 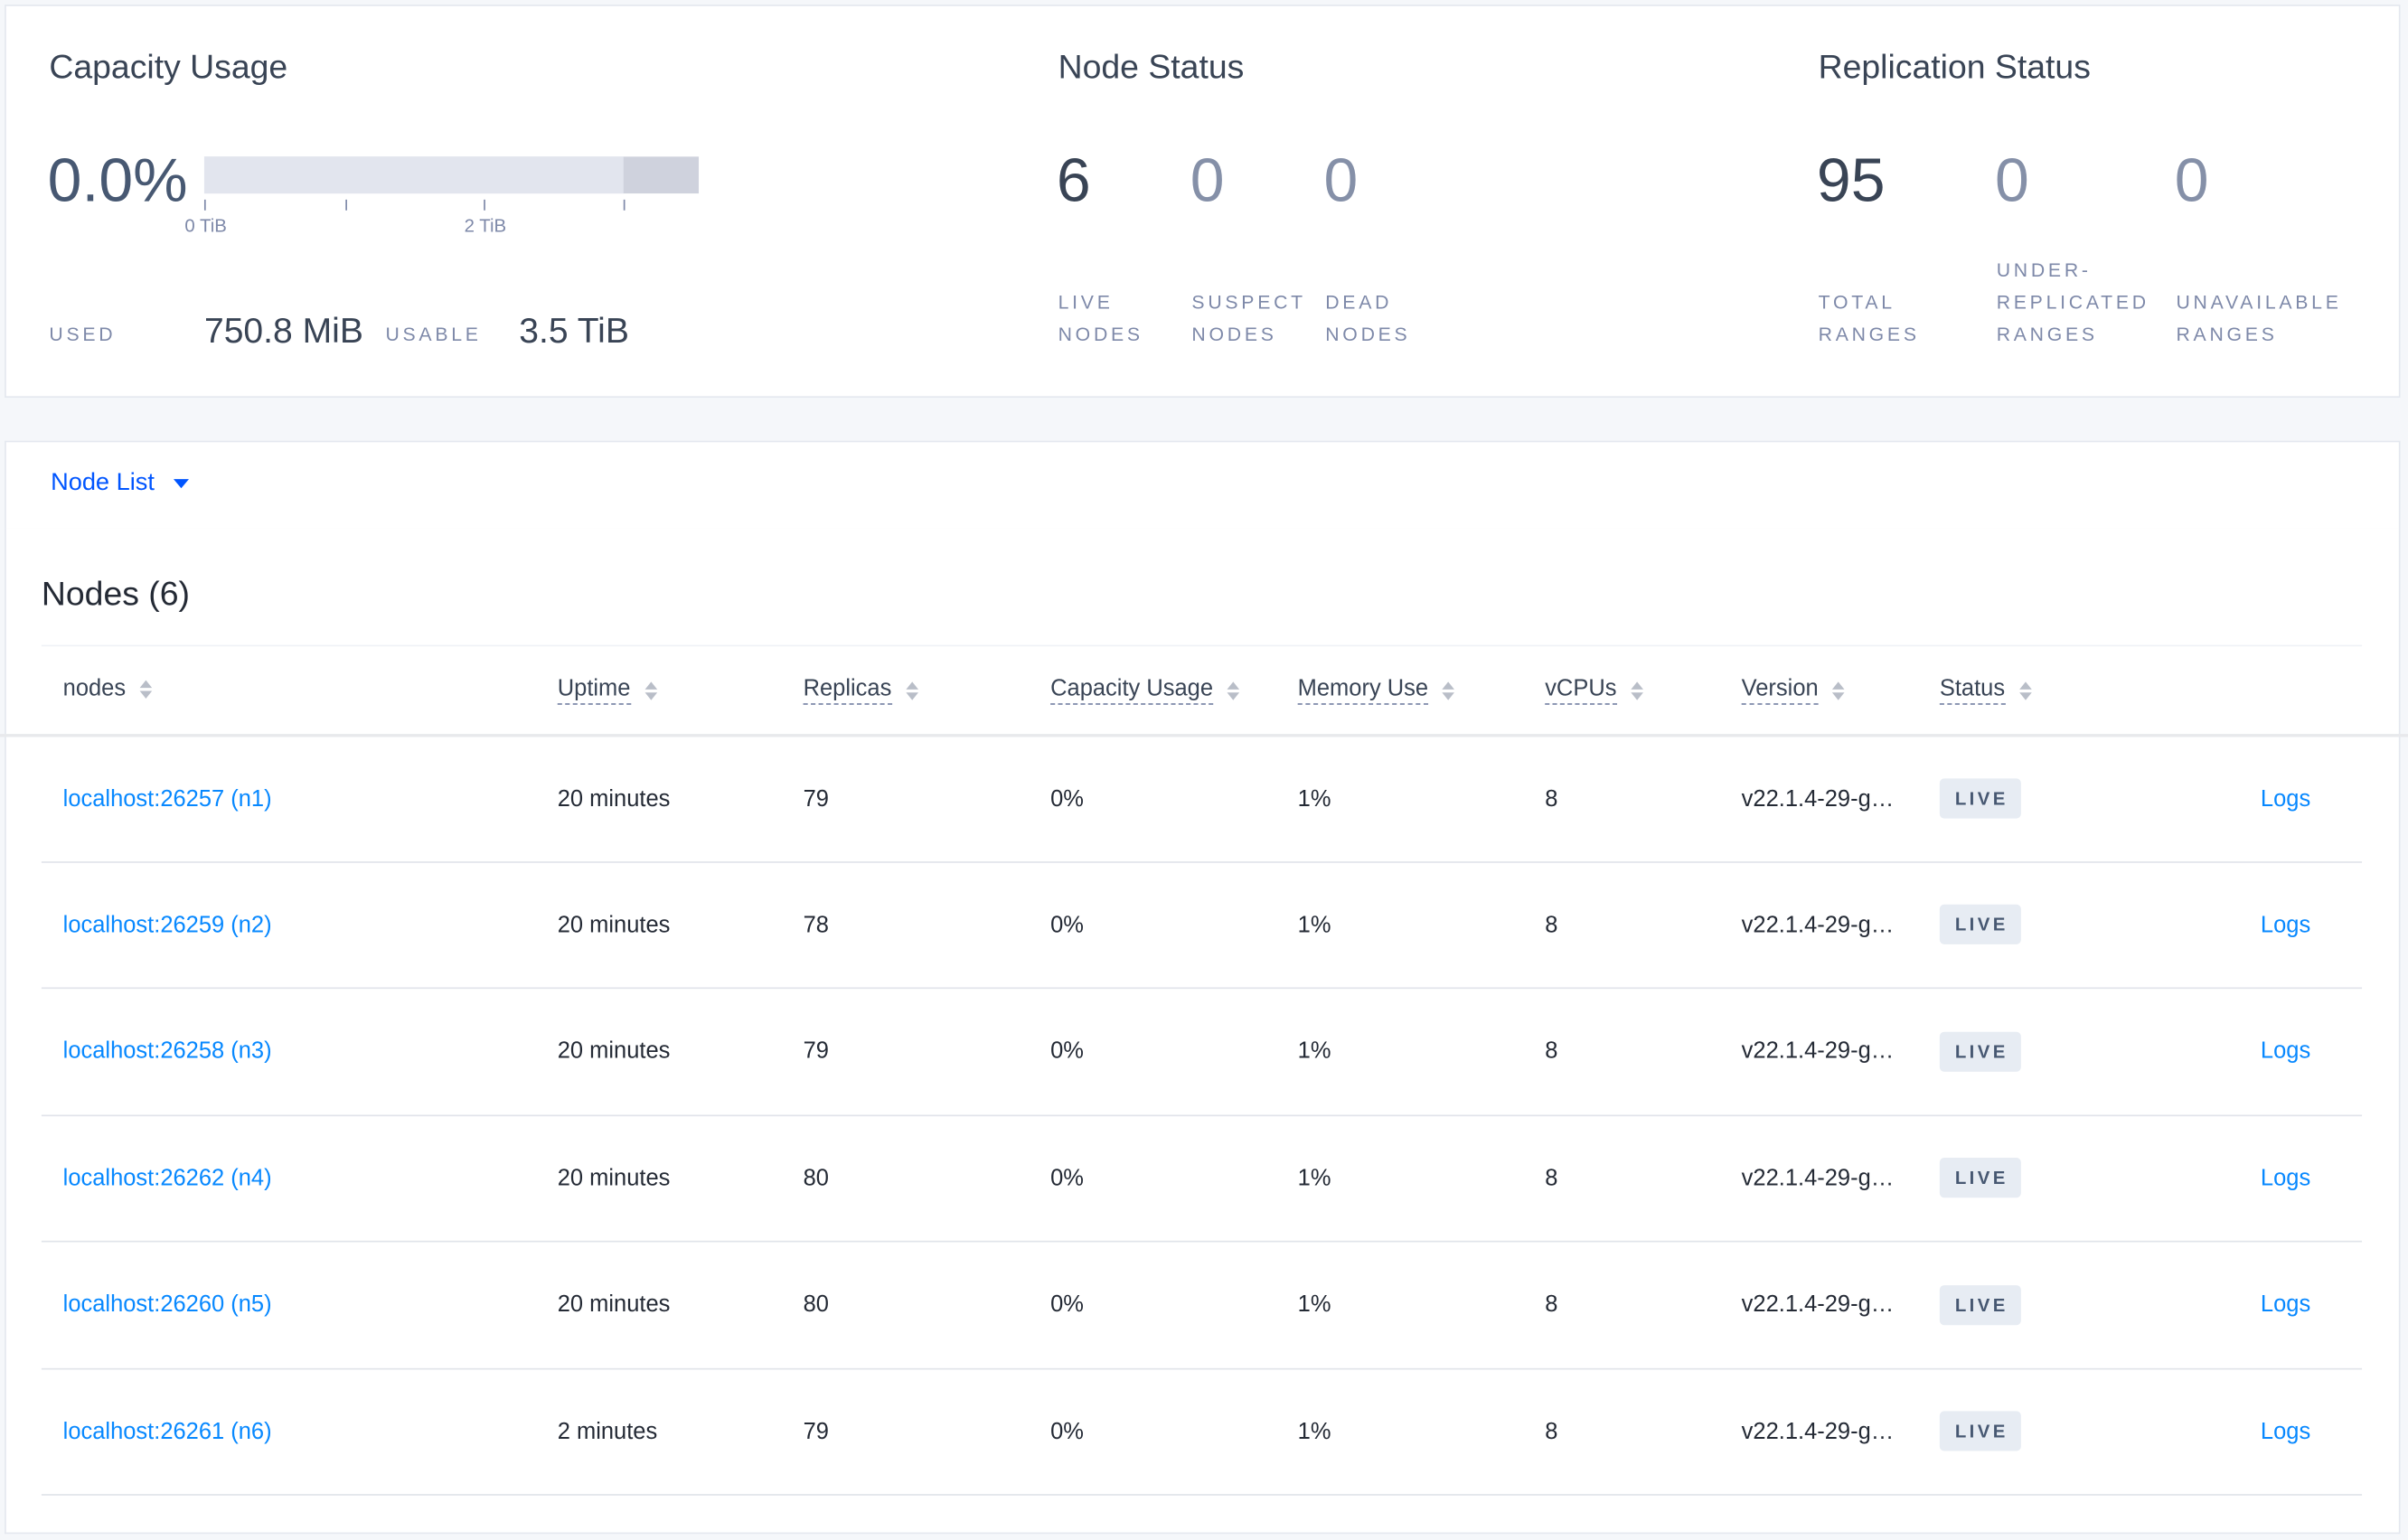 What do you see at coordinates (1985, 690) in the screenshot?
I see `column-header-status: Status` at bounding box center [1985, 690].